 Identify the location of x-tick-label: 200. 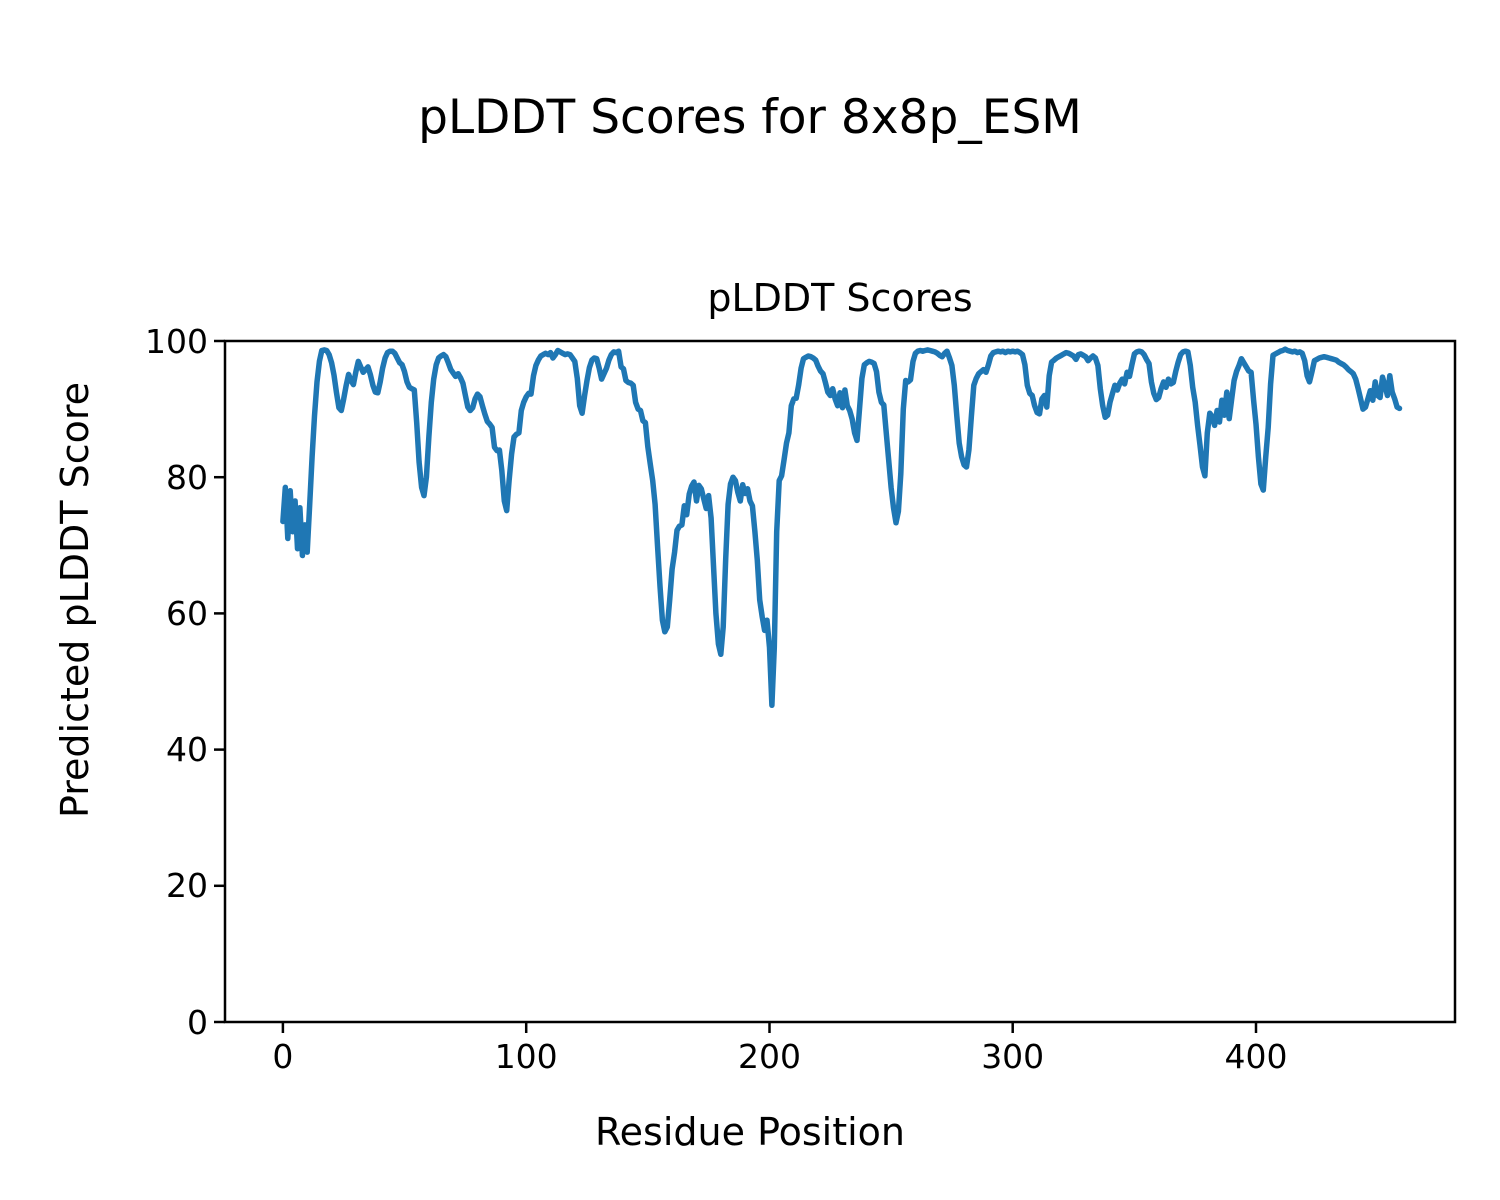
(769, 1056).